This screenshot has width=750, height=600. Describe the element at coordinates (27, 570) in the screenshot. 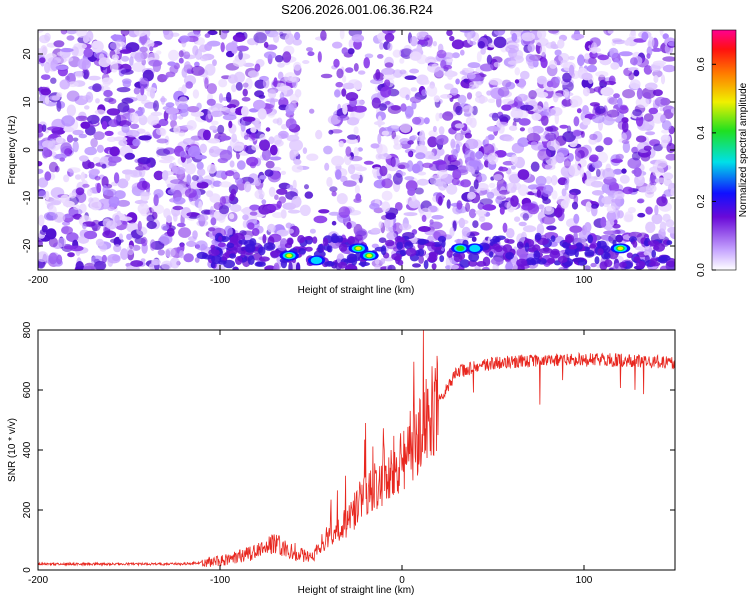

I see `y-tick-label: 0` at that location.